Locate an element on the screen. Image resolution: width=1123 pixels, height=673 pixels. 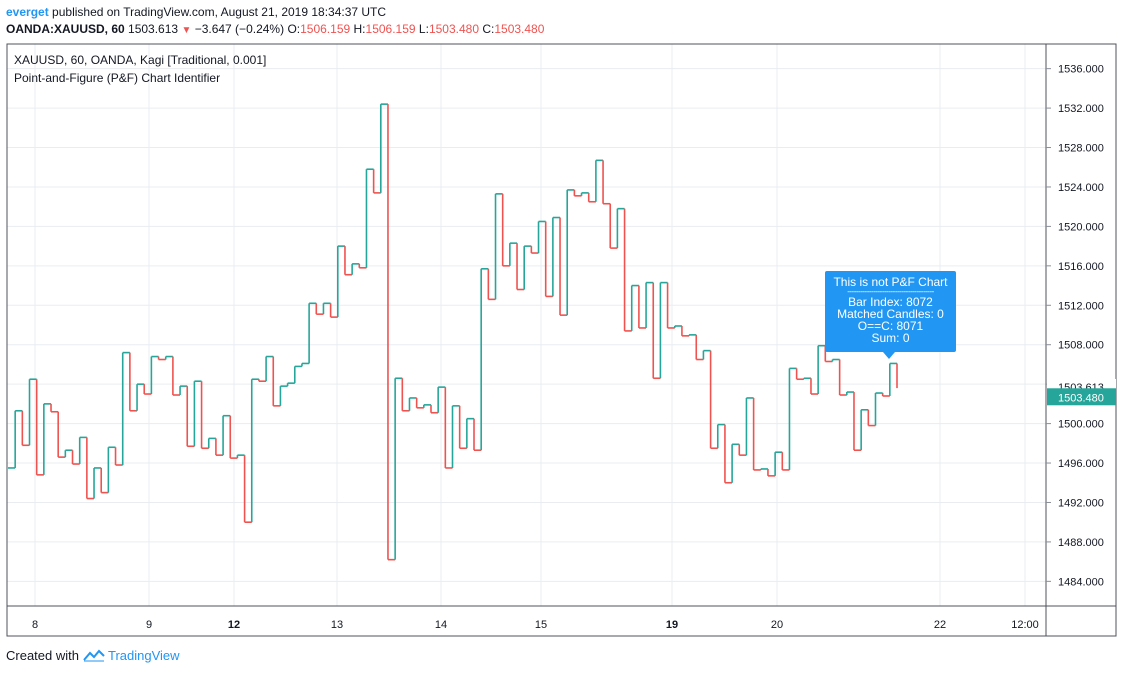
tradingview-brand: TradingView is located at coordinates (143, 655).